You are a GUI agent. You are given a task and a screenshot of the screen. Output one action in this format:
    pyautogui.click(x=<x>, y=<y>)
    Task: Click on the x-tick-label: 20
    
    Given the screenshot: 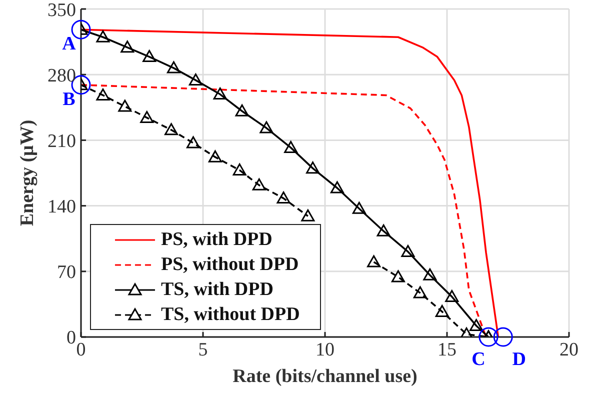 What is the action you would take?
    pyautogui.click(x=569, y=349)
    